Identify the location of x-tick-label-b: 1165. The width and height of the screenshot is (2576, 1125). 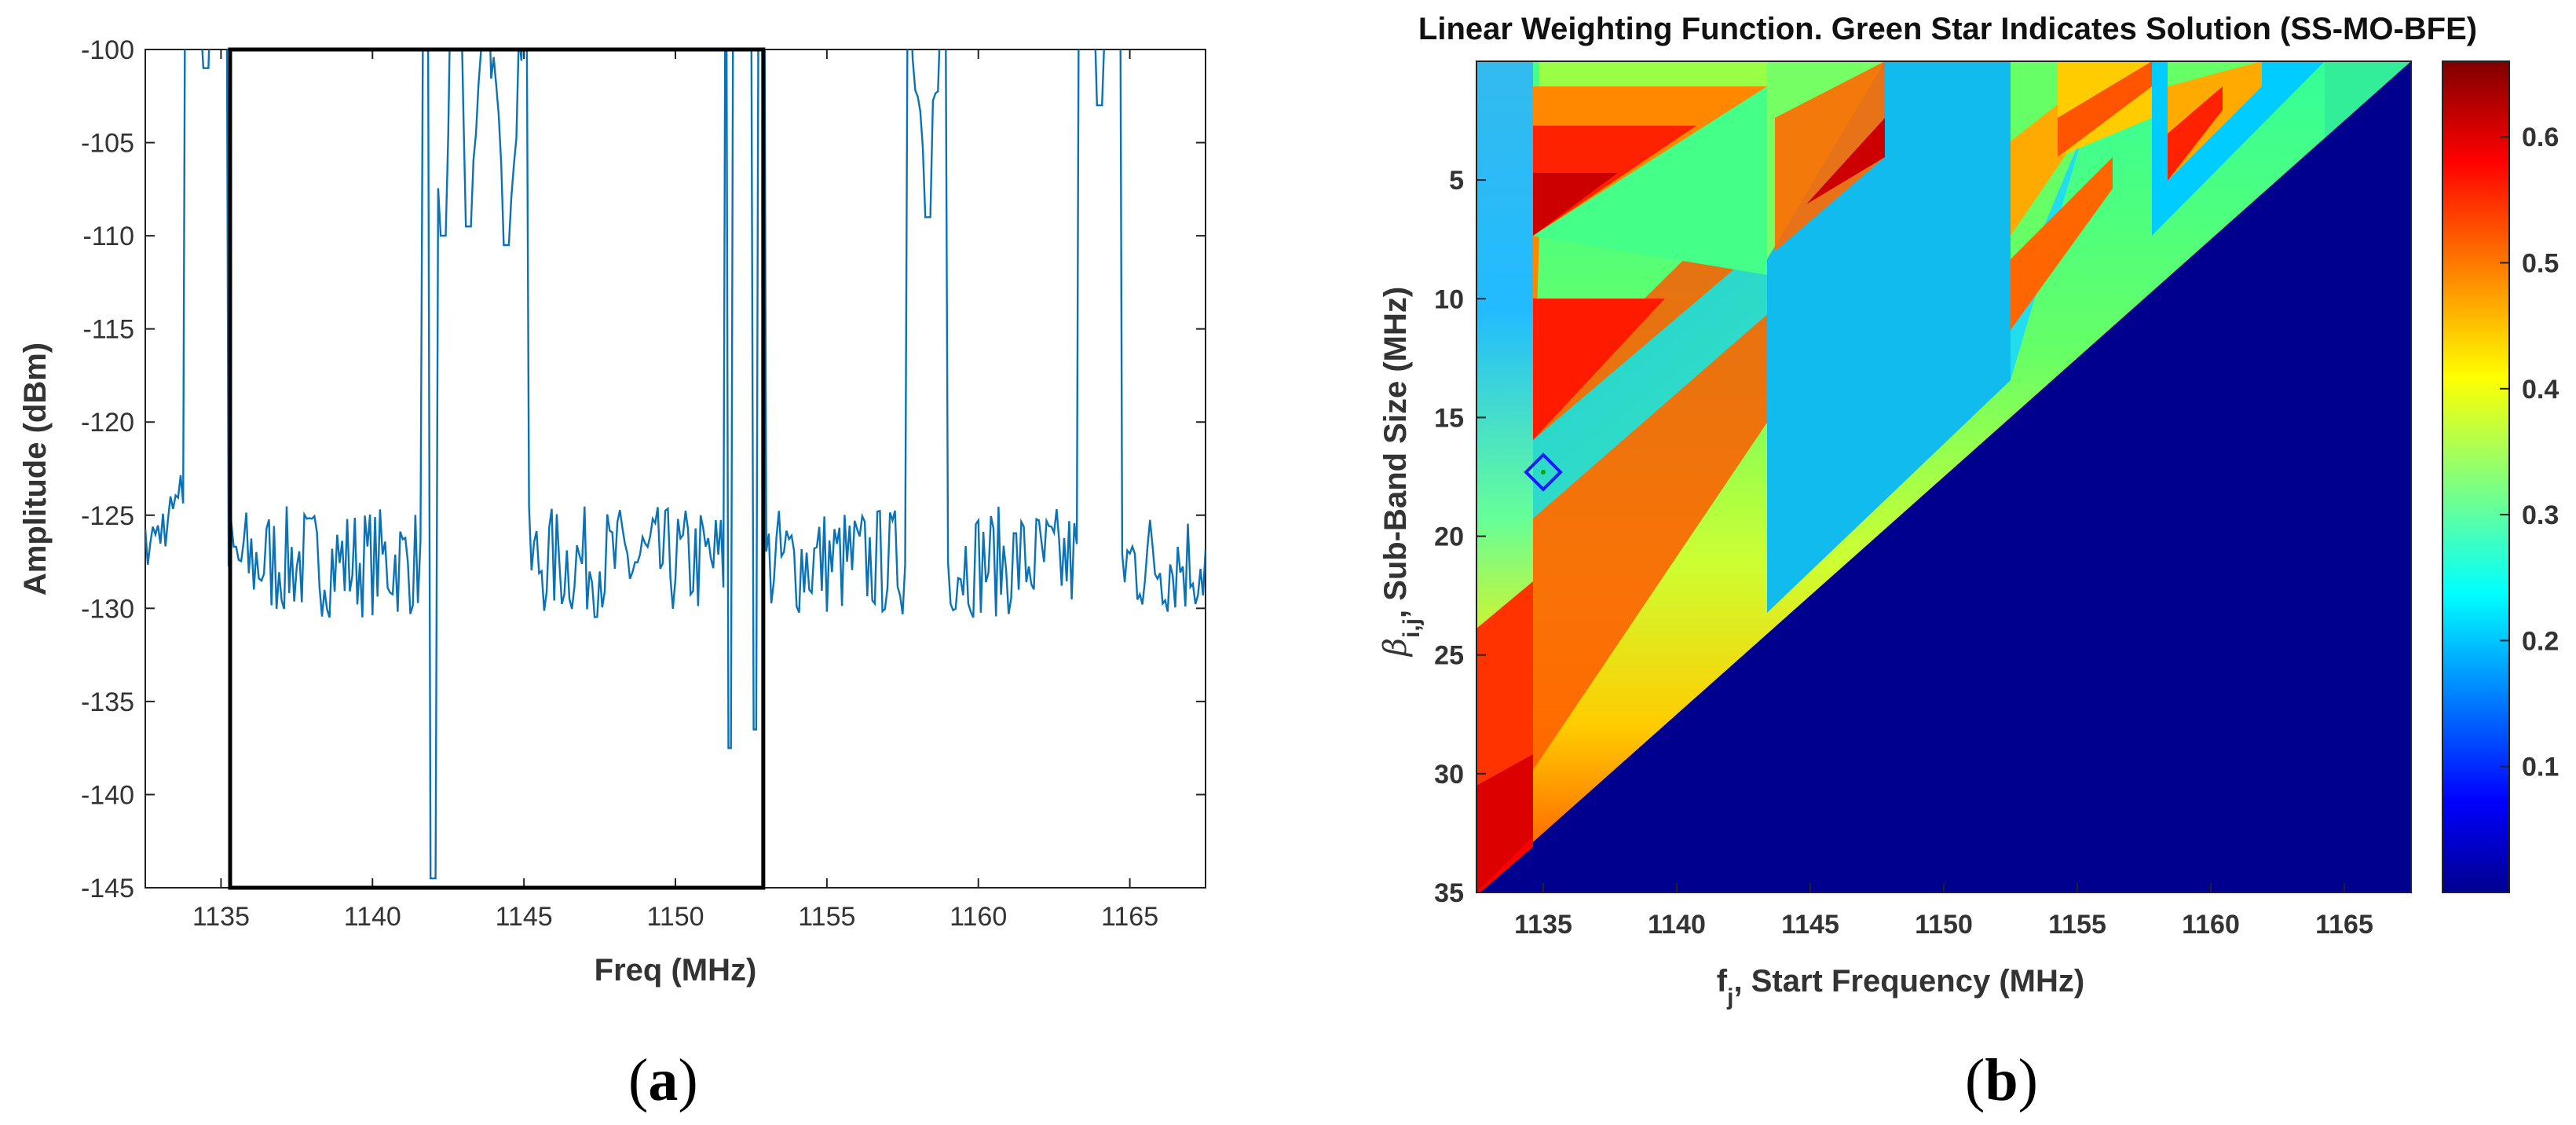
(2344, 925).